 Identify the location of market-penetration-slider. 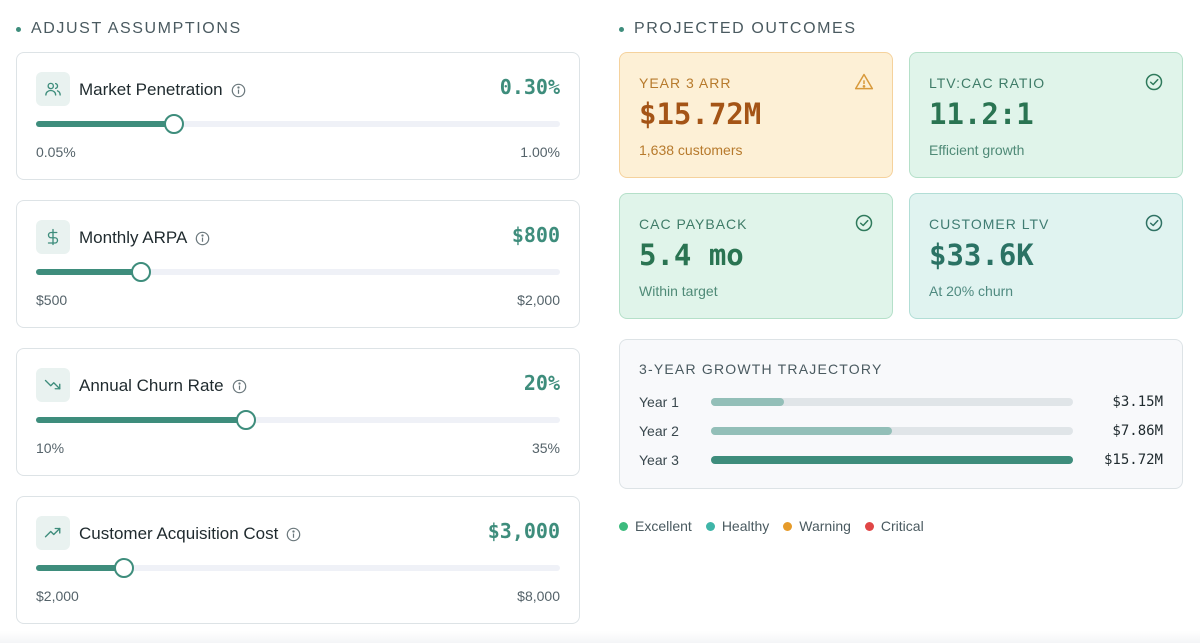
(298, 124).